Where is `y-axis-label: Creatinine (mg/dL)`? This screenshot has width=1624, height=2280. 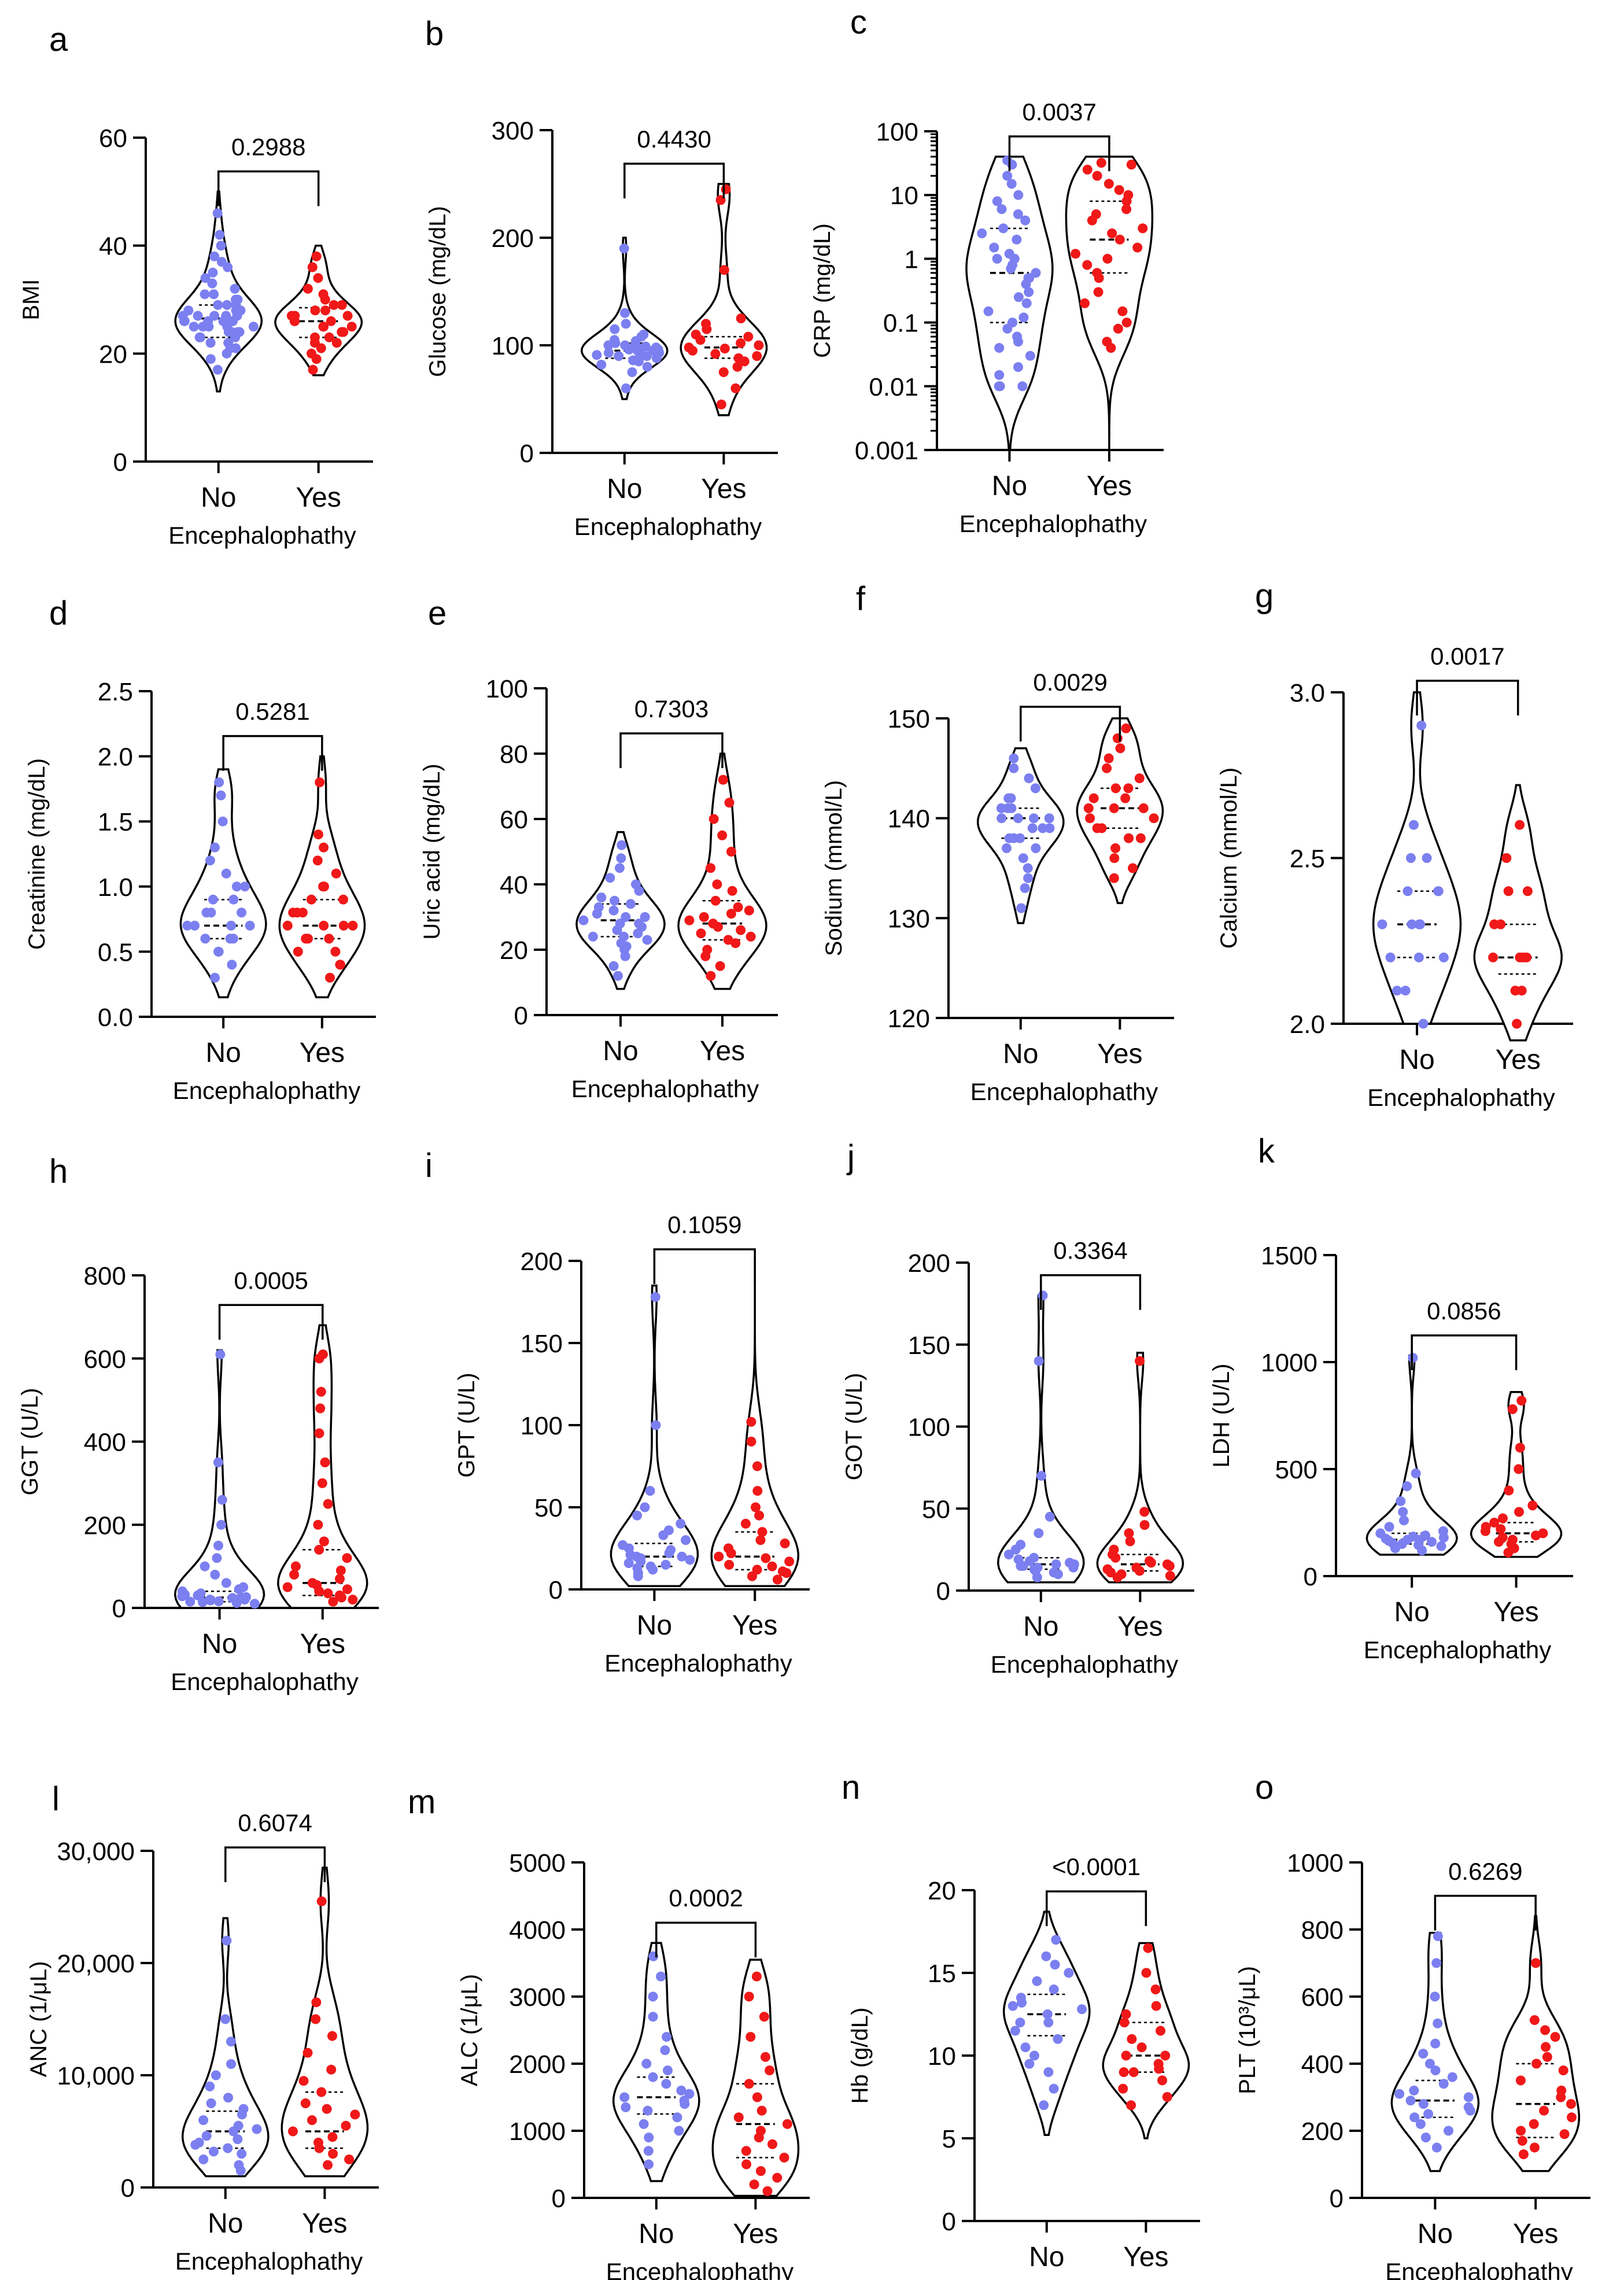
y-axis-label: Creatinine (mg/dL) is located at coordinates (37, 854).